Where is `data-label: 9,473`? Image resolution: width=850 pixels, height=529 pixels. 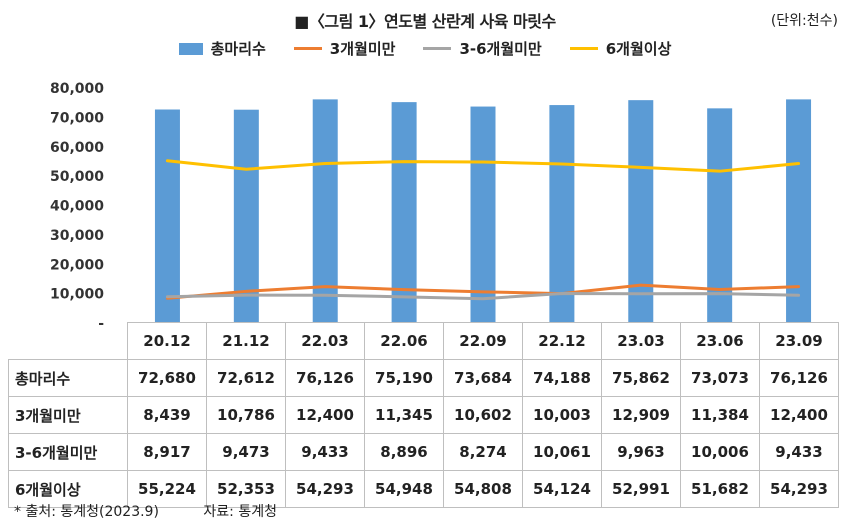 data-label: 9,473 is located at coordinates (246, 452).